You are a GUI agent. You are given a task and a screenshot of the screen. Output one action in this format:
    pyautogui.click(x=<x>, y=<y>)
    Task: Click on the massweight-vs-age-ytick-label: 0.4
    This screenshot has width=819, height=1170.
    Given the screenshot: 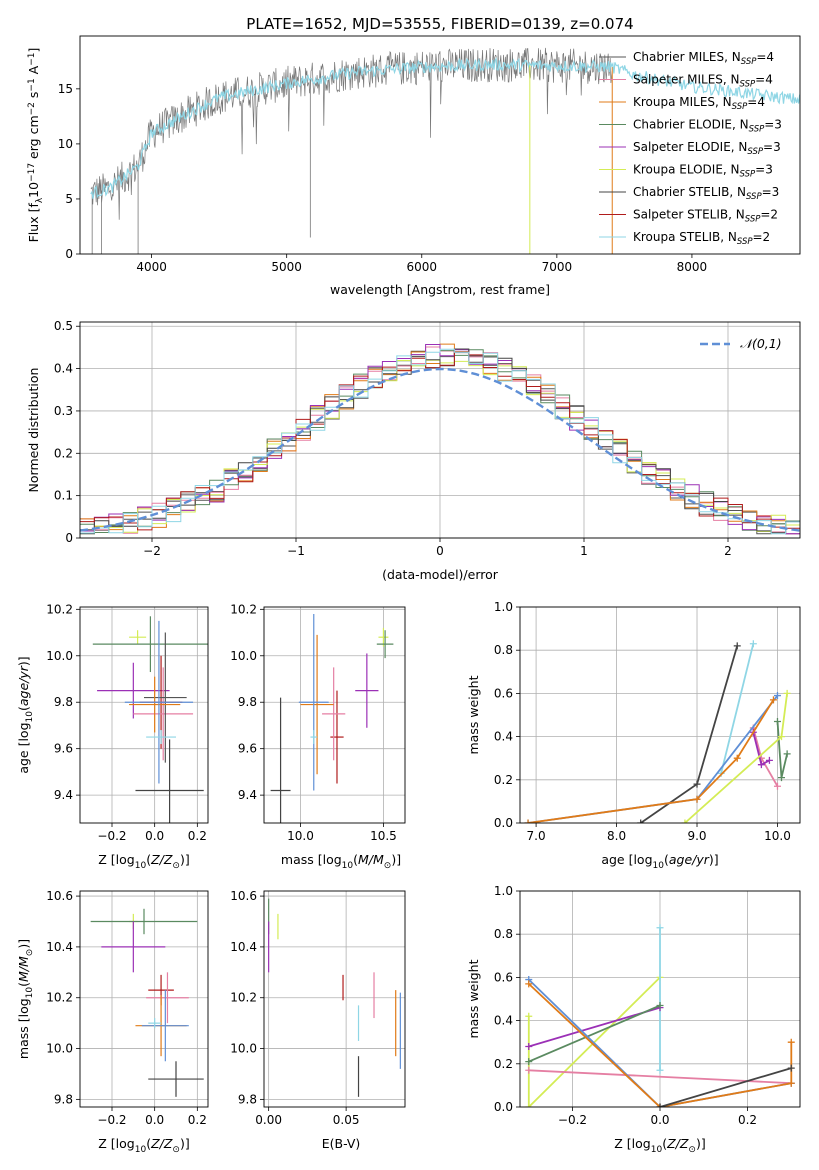 What is the action you would take?
    pyautogui.click(x=503, y=737)
    